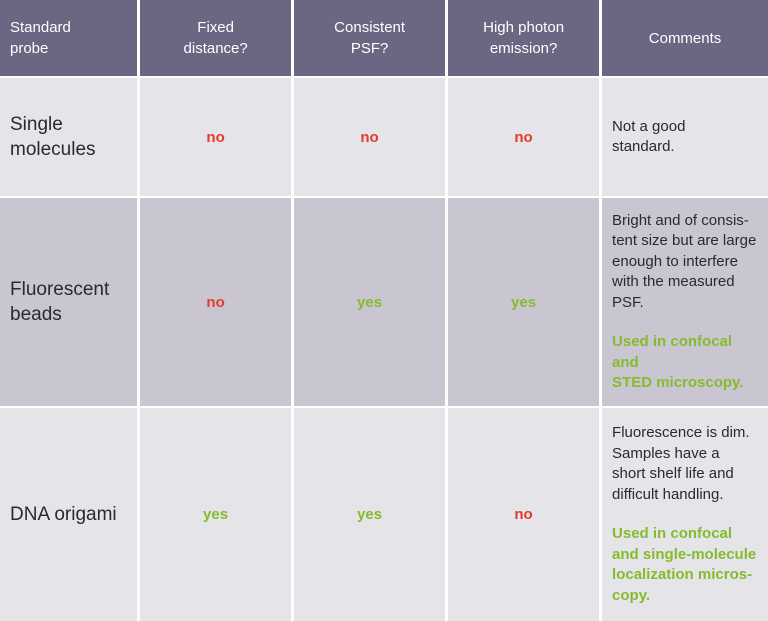 The height and width of the screenshot is (621, 768). What do you see at coordinates (678, 362) in the screenshot?
I see `usage-note: Used in confocal and STED microscopy.` at bounding box center [678, 362].